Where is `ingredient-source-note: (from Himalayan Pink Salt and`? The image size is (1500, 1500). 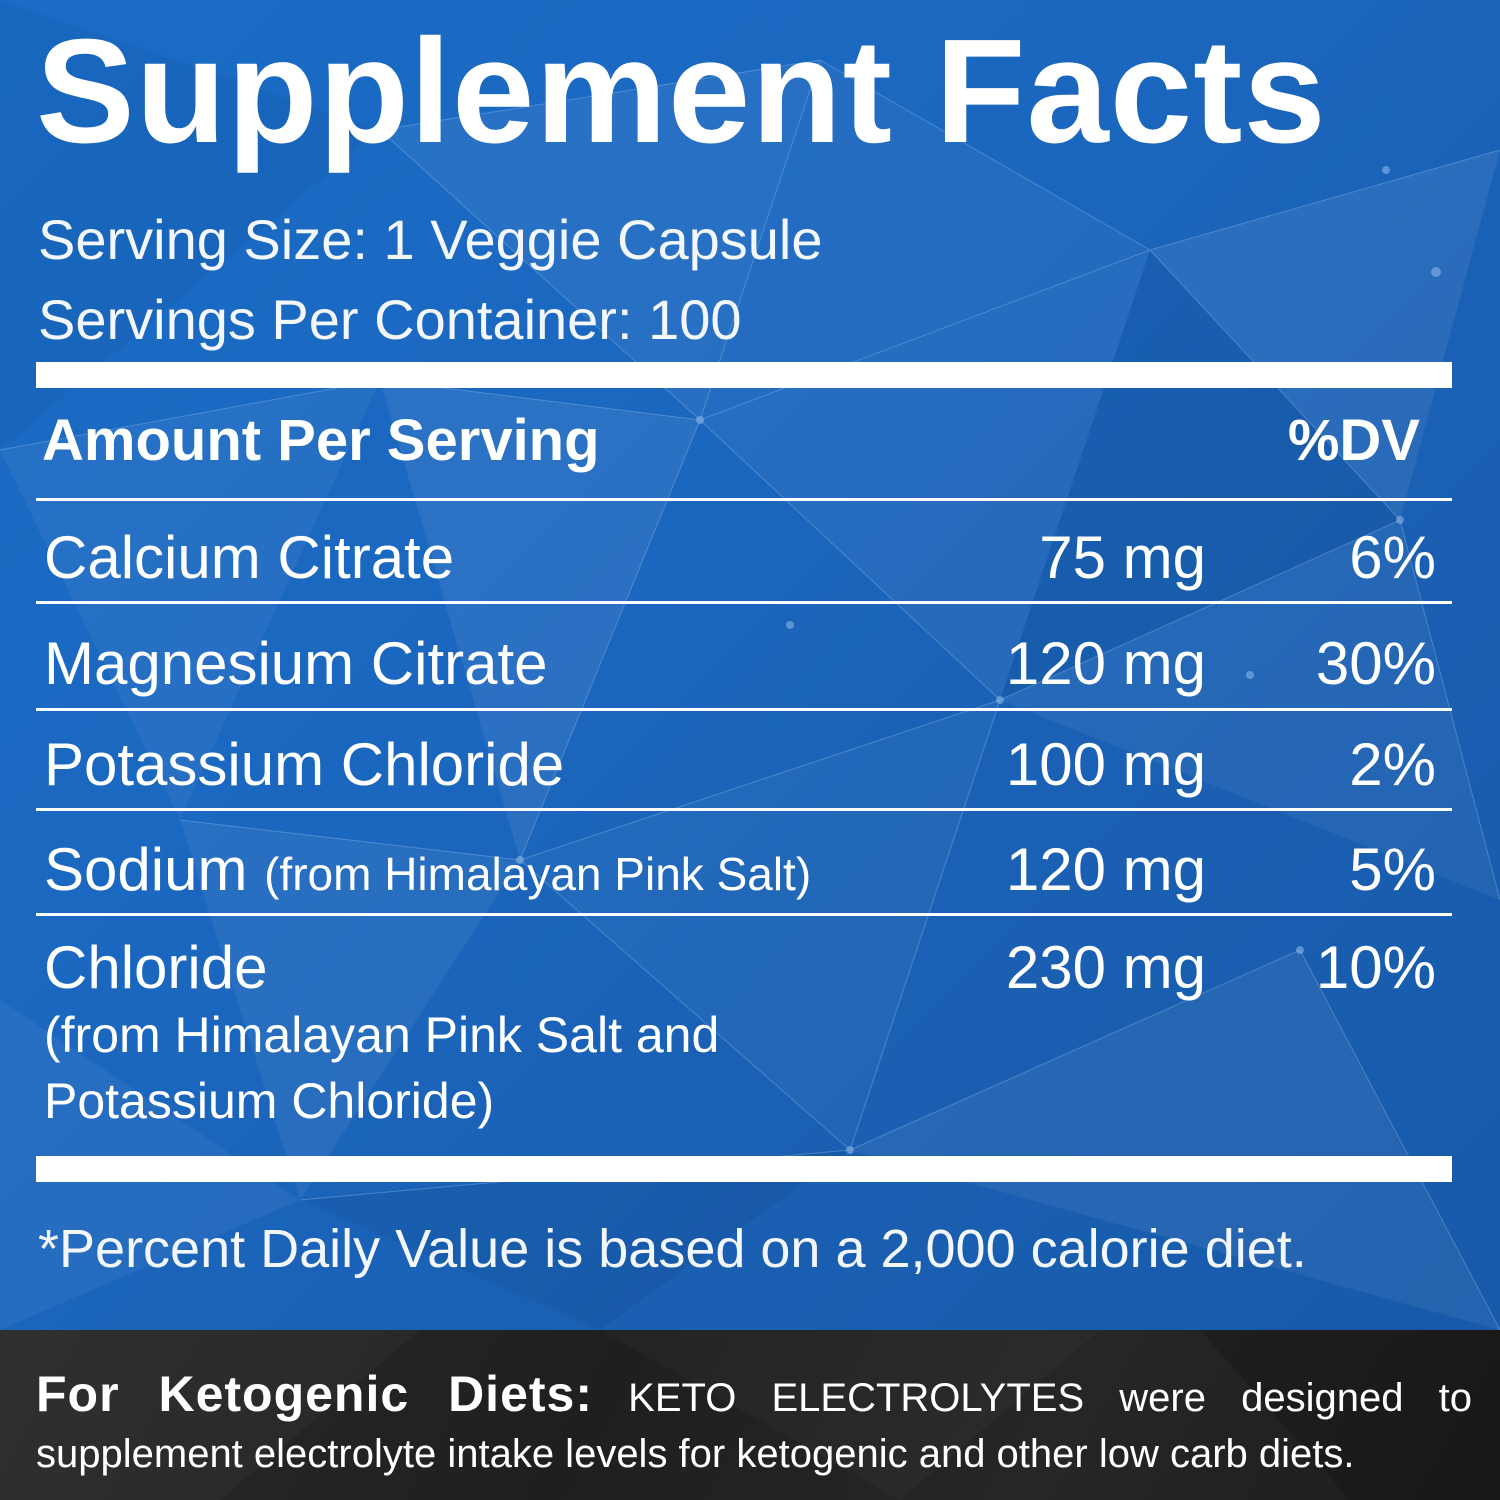
ingredient-source-note: (from Himalayan Pink Salt and is located at coordinates (382, 1035).